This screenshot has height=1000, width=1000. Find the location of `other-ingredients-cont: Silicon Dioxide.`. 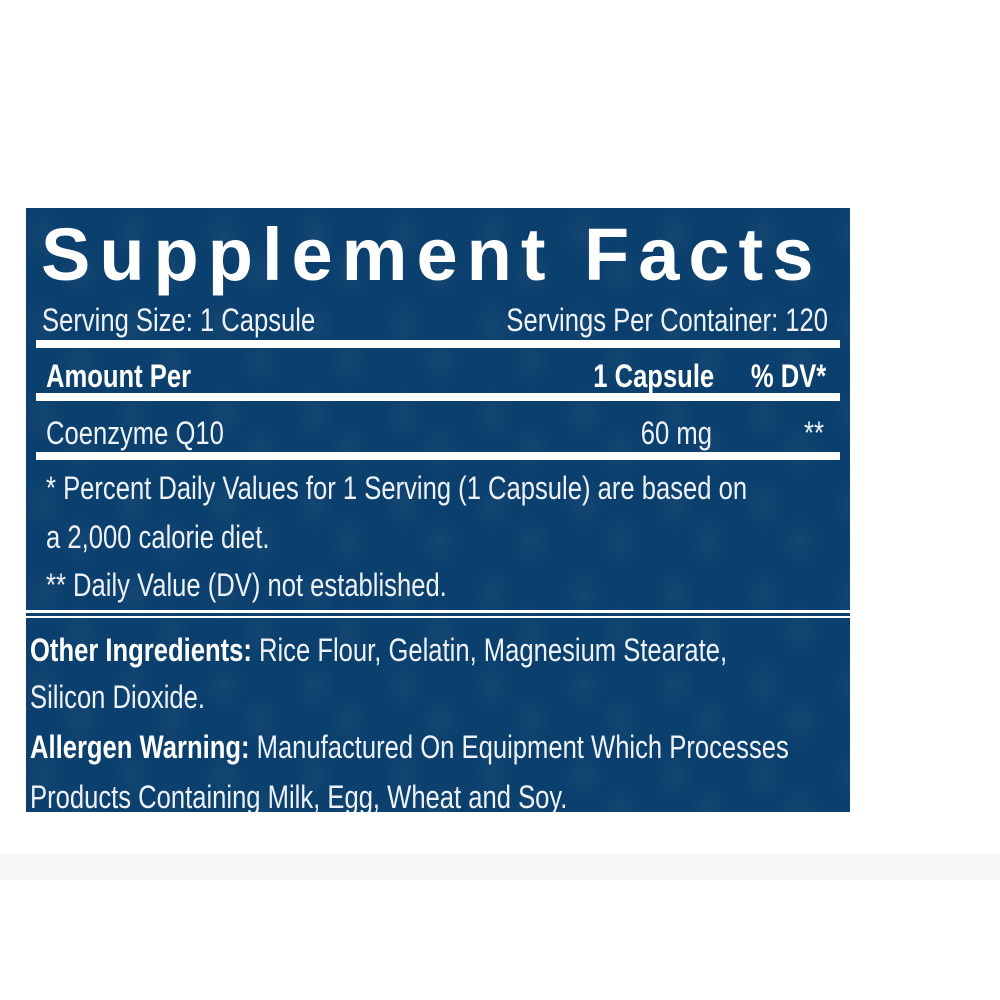

other-ingredients-cont: Silicon Dioxide. is located at coordinates (118, 697).